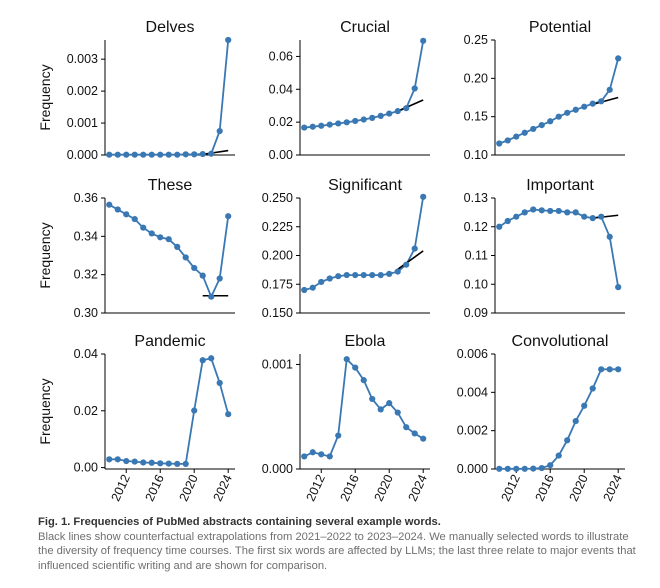  What do you see at coordinates (476, 313) in the screenshot?
I see `y-tick-label: 0.09` at bounding box center [476, 313].